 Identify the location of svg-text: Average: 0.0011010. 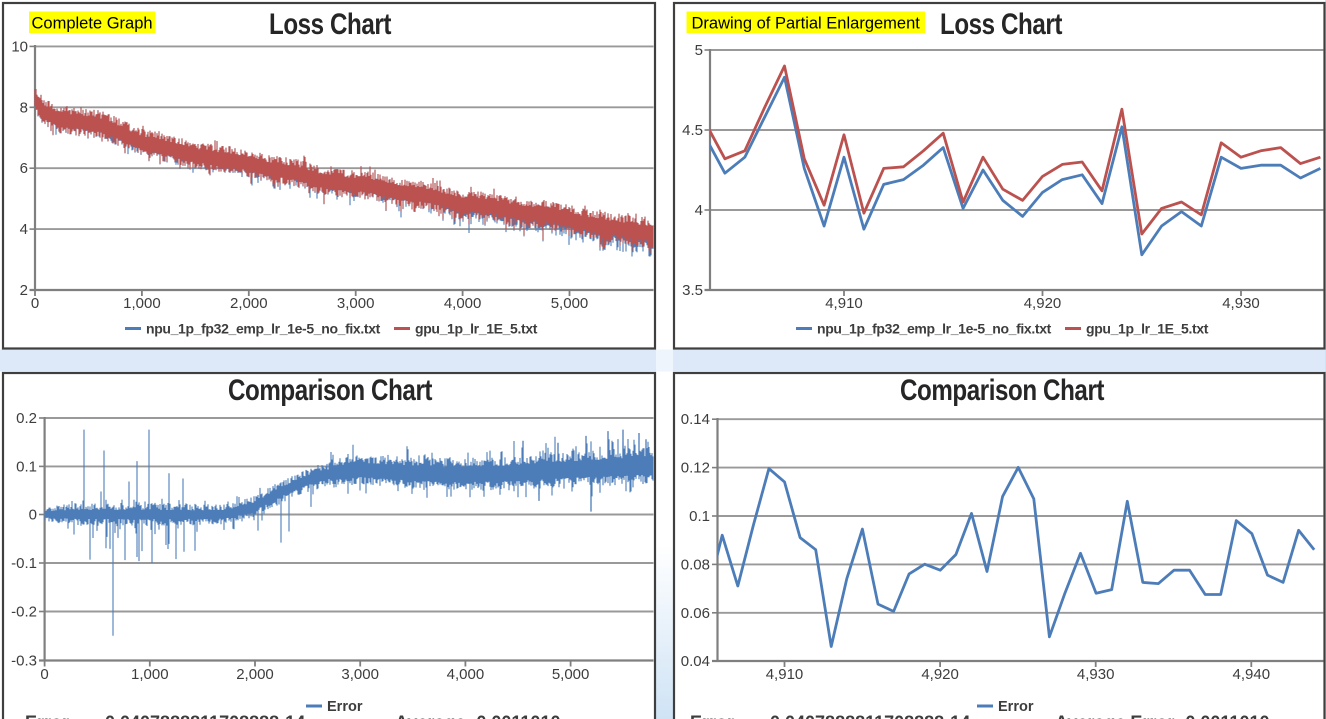
(477, 716).